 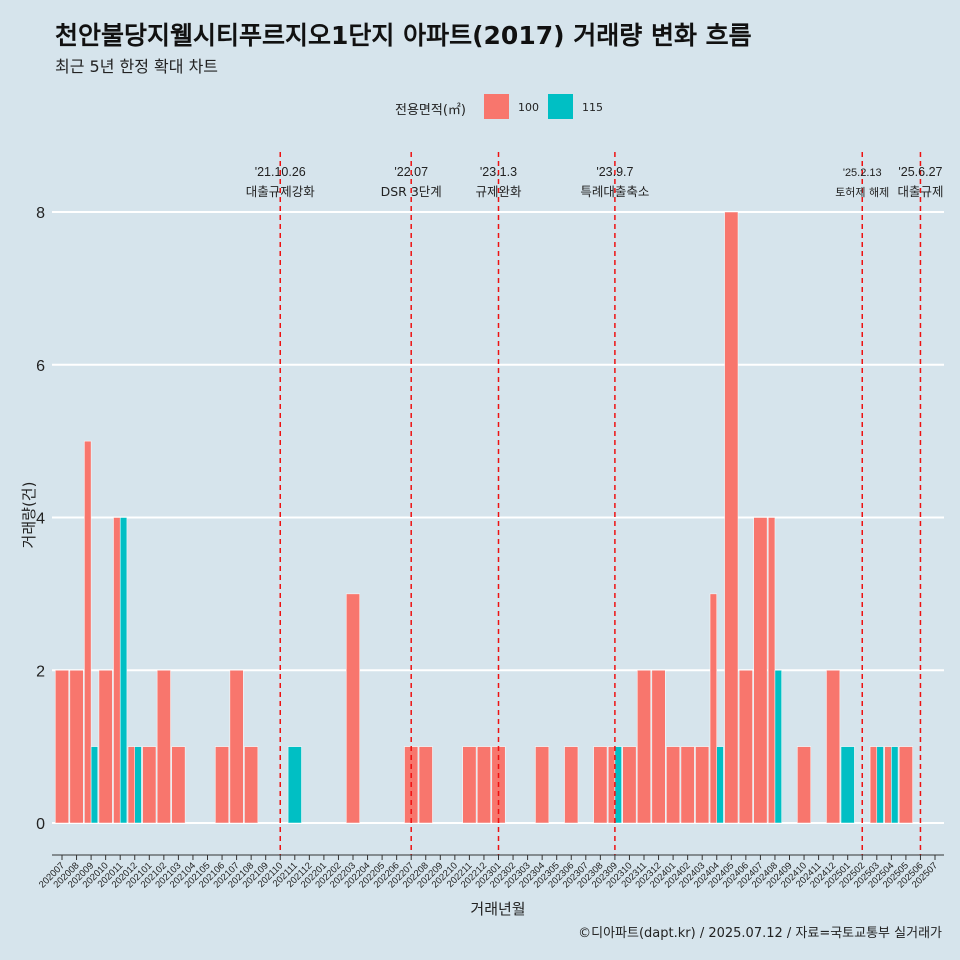 What do you see at coordinates (40, 671) in the screenshot?
I see `y-tick-label-2: 2` at bounding box center [40, 671].